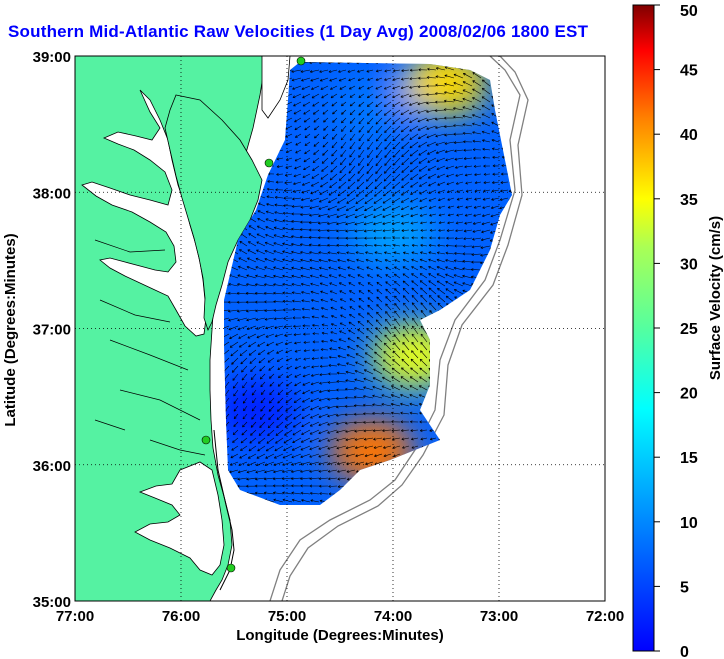  Describe the element at coordinates (689, 329) in the screenshot. I see `colorbar-tick-label: 25` at that location.